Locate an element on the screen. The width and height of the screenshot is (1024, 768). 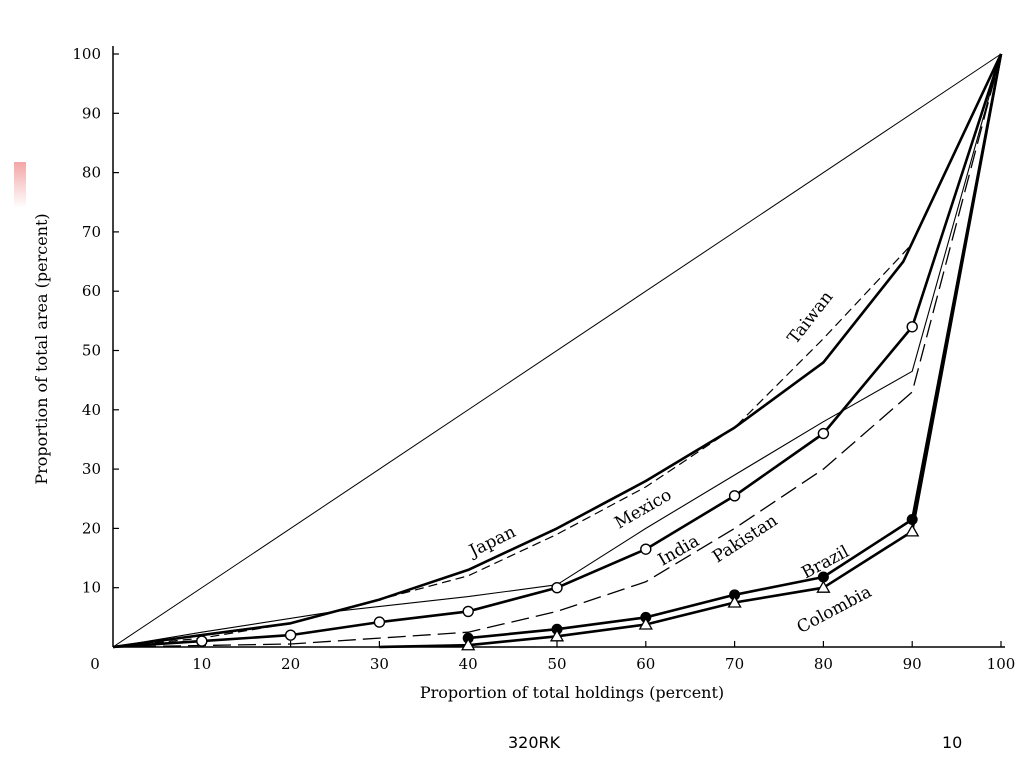
y-tick-label: 50 is located at coordinates (91, 351).